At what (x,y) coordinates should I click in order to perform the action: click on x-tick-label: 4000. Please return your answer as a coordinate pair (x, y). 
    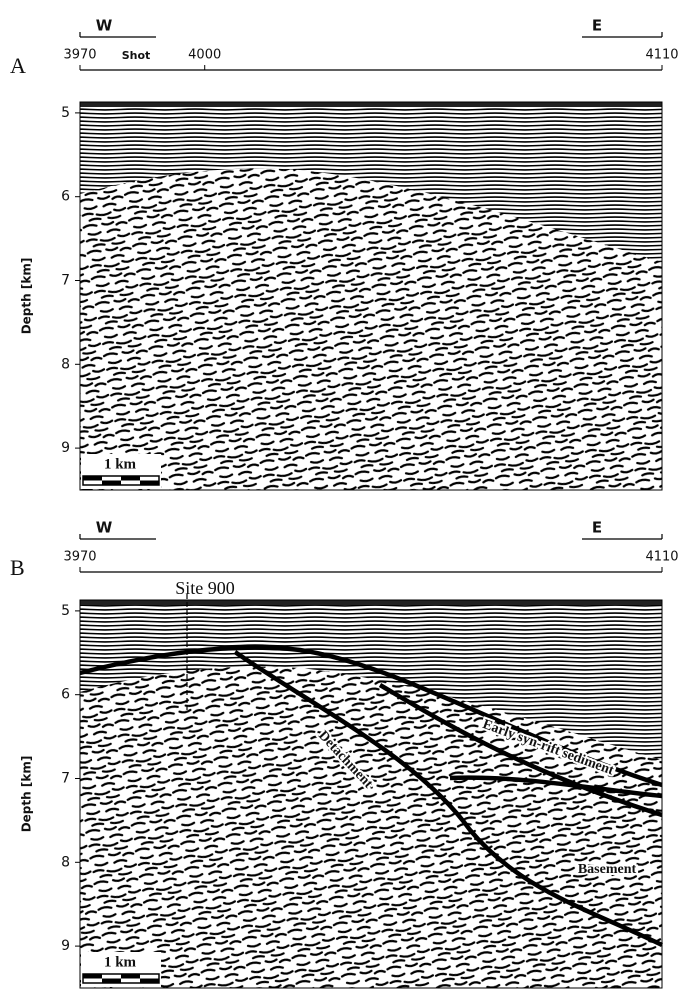
    Looking at the image, I should click on (204, 55).